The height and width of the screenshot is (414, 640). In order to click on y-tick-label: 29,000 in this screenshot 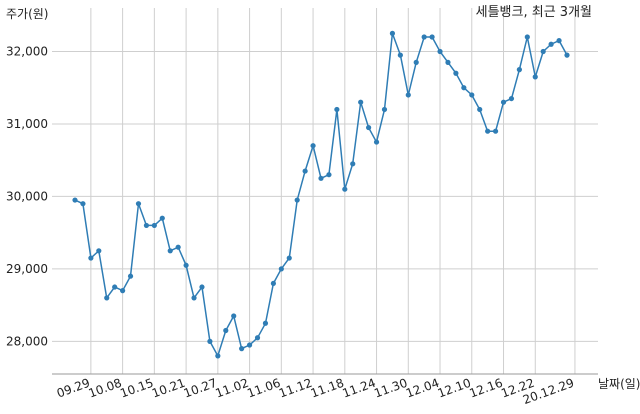, I will do `click(27, 269)`.